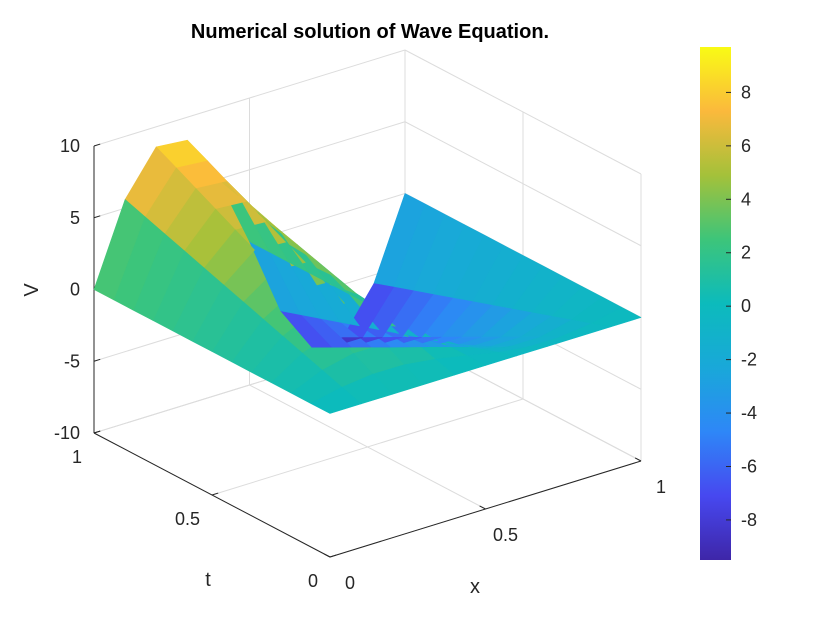 This screenshot has height=630, width=840. Describe the element at coordinates (749, 360) in the screenshot. I see `colorbar-tick-label: -2` at that location.